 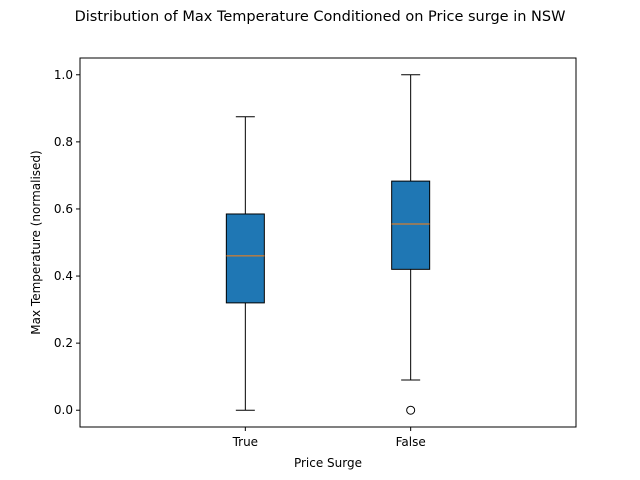 What do you see at coordinates (63, 276) in the screenshot?
I see `y-tick-label: 0.4` at bounding box center [63, 276].